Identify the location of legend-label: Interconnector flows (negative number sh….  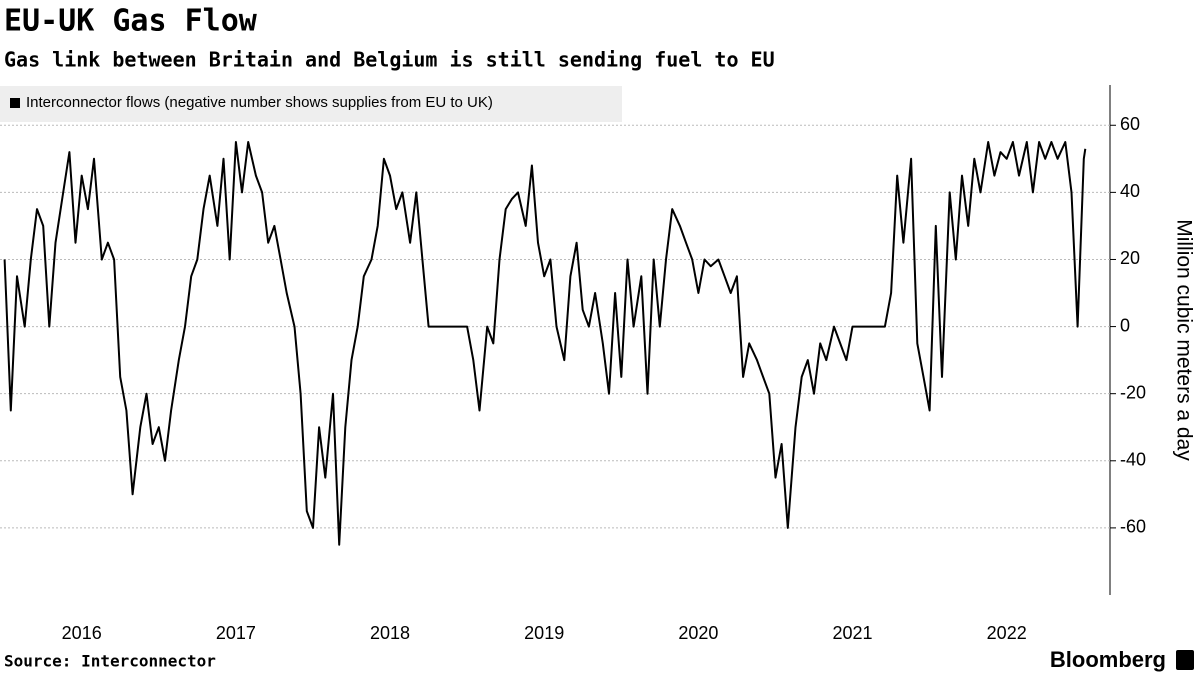
(259, 102).